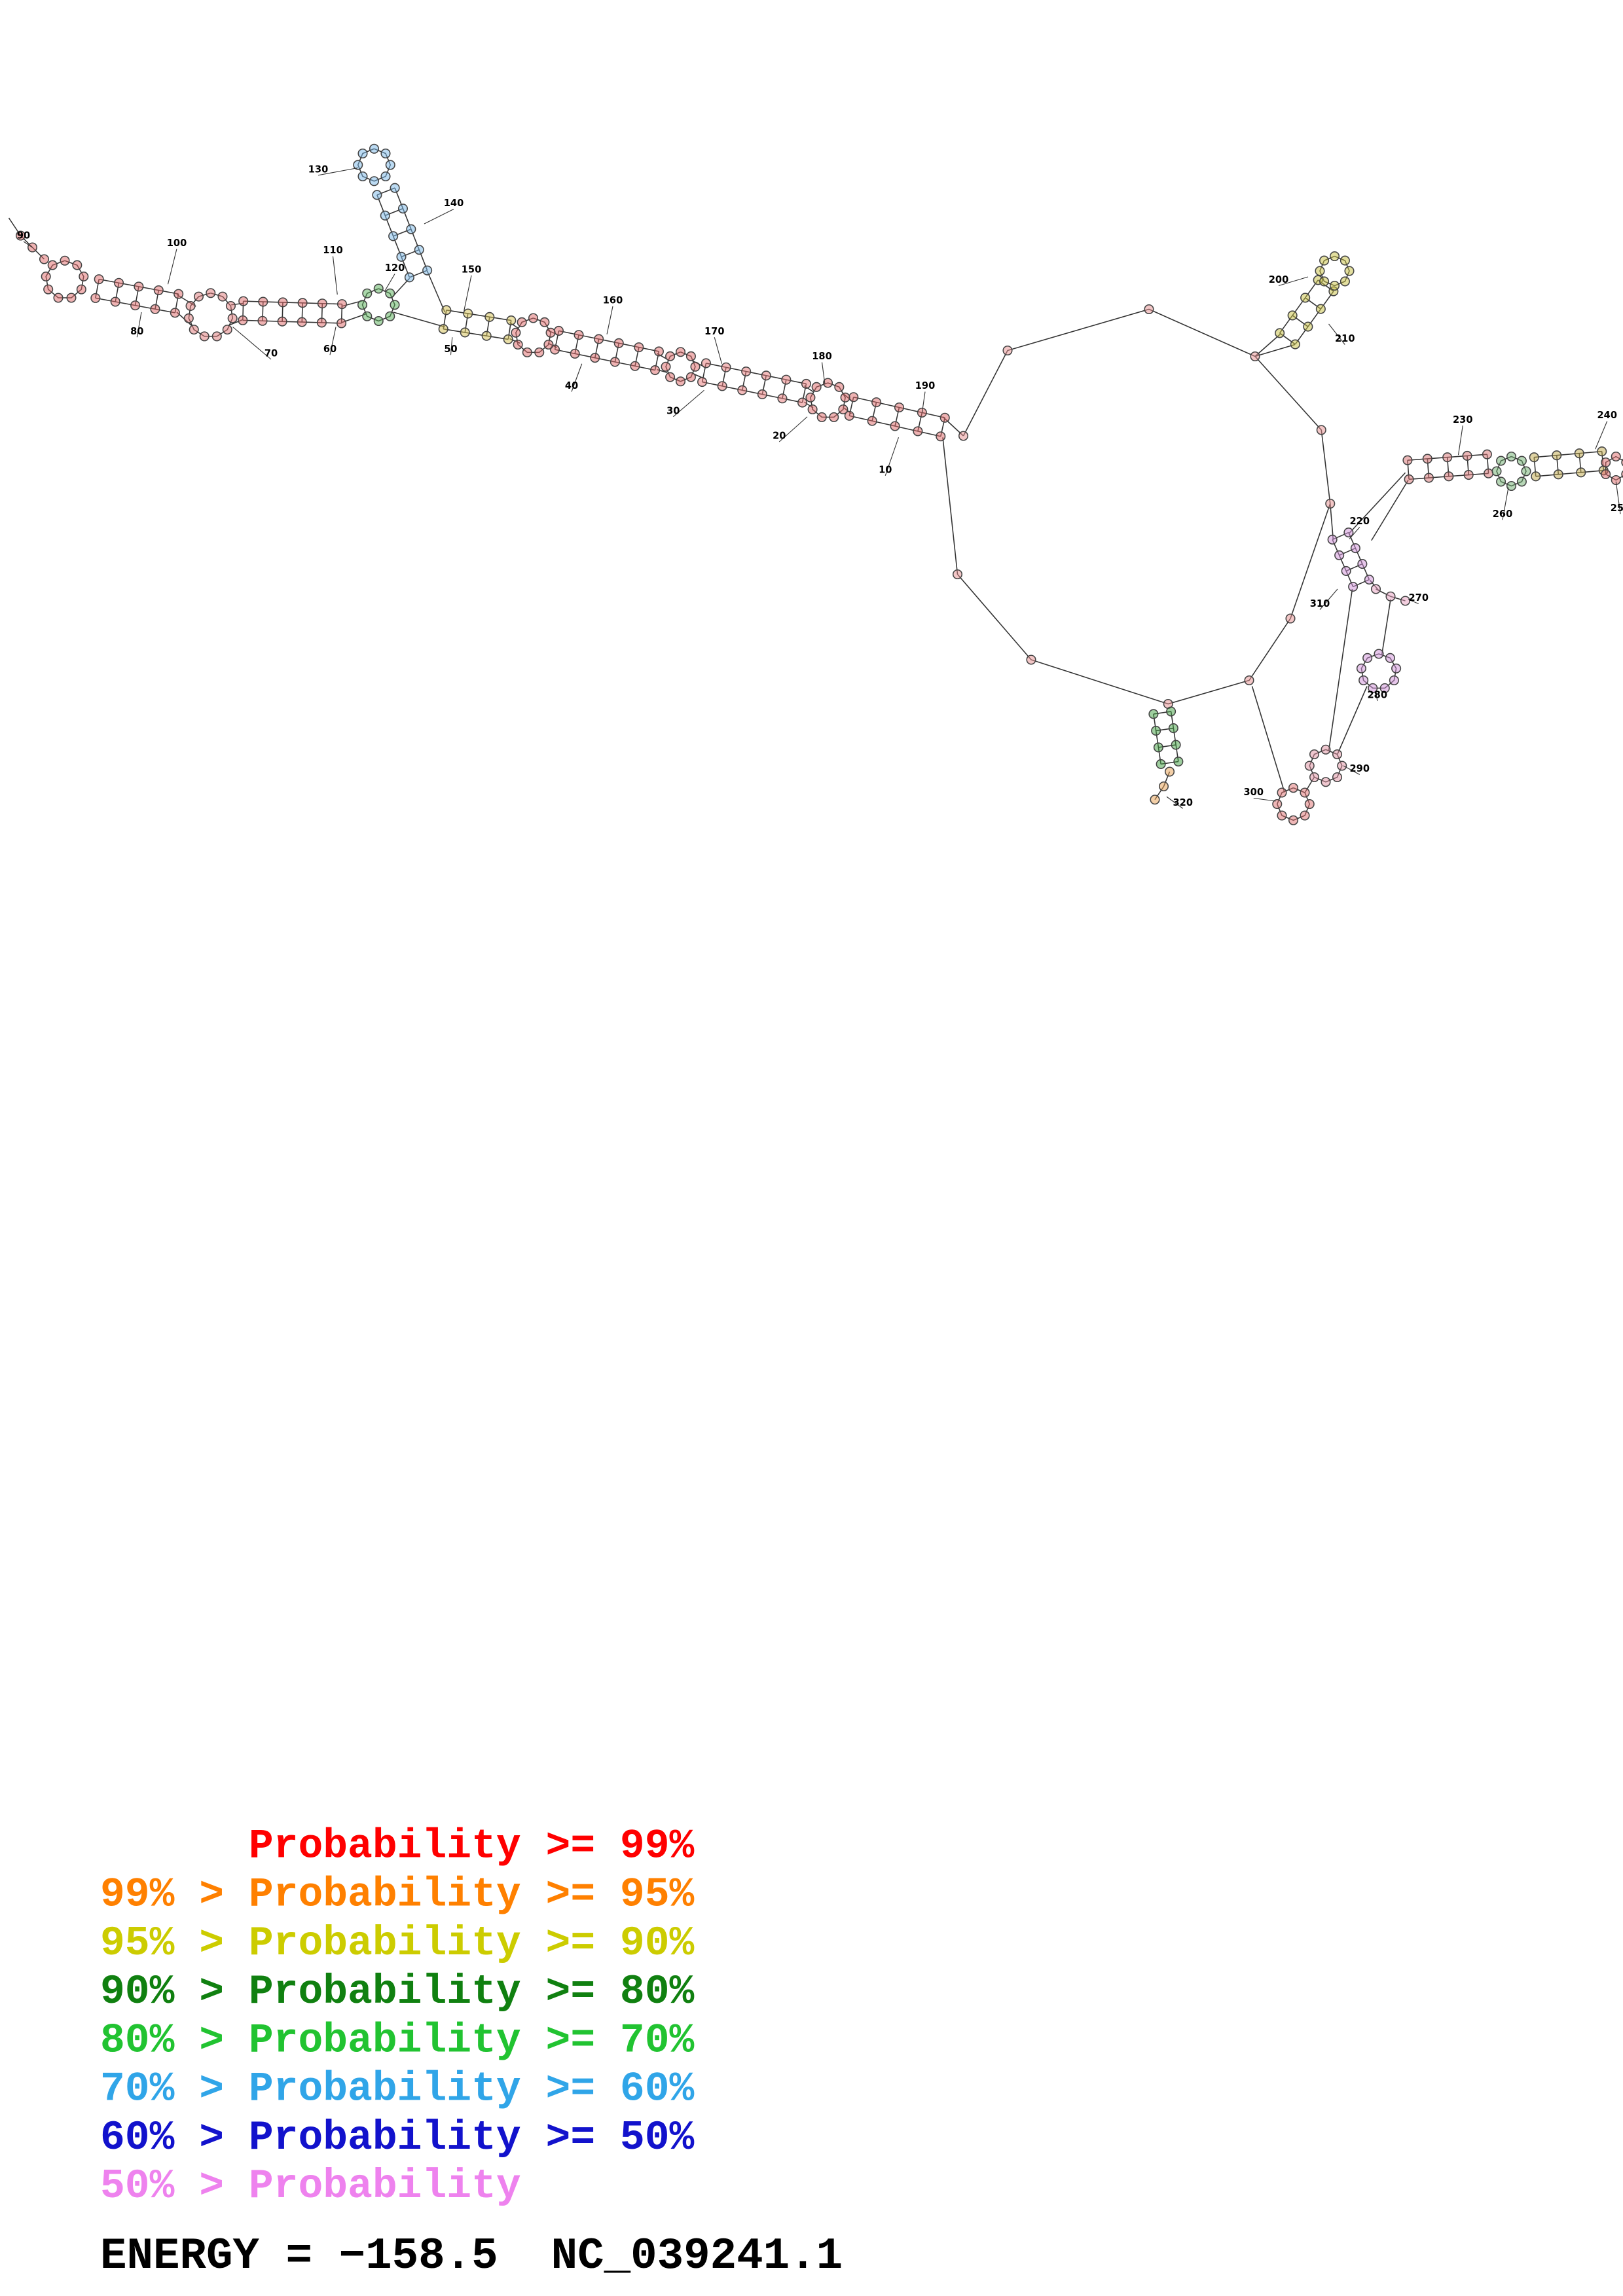  Describe the element at coordinates (1345, 338) in the screenshot. I see `position-label: 210` at that location.